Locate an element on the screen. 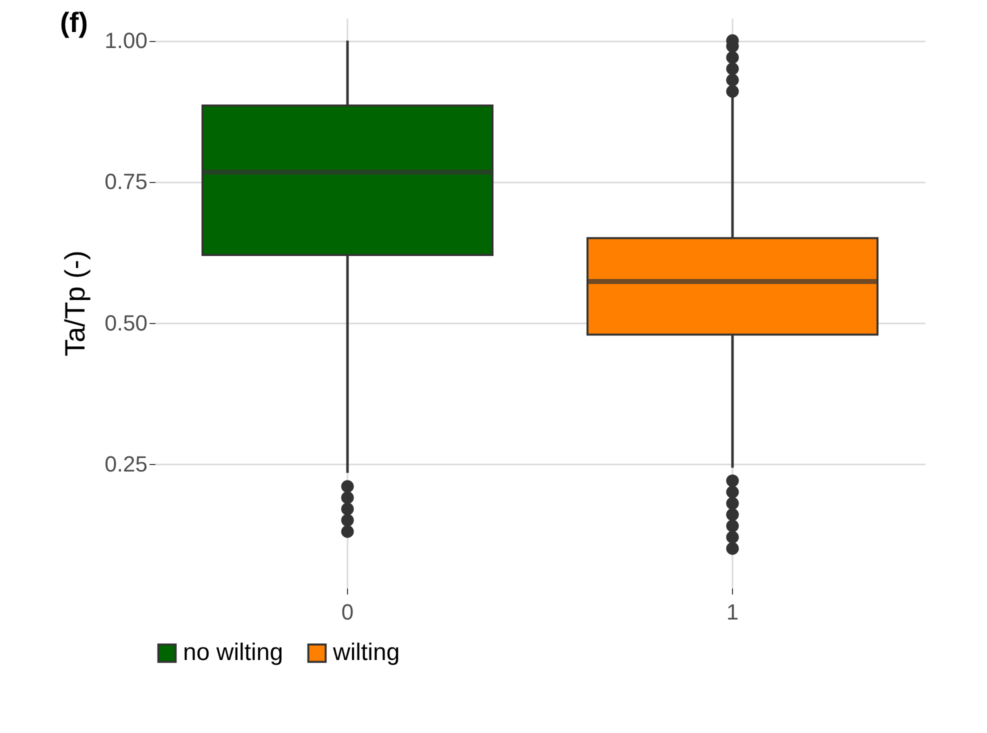  legend-label: wilting is located at coordinates (366, 652).